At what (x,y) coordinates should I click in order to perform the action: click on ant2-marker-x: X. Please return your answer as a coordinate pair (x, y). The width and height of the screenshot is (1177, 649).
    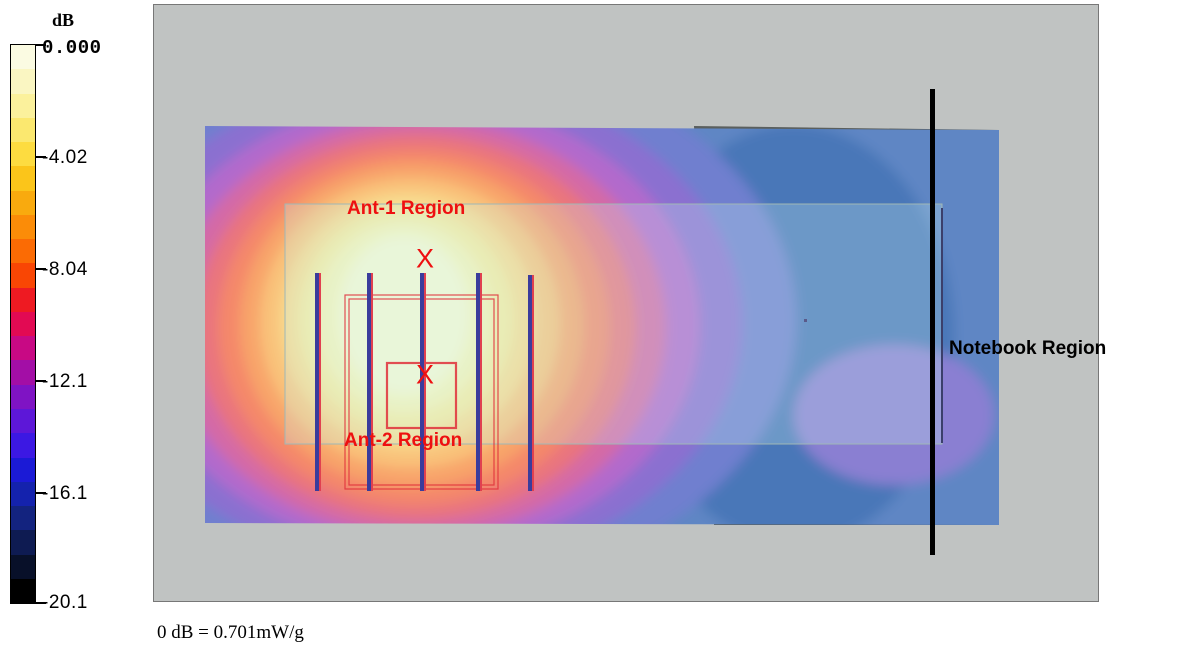
    Looking at the image, I should click on (425, 374).